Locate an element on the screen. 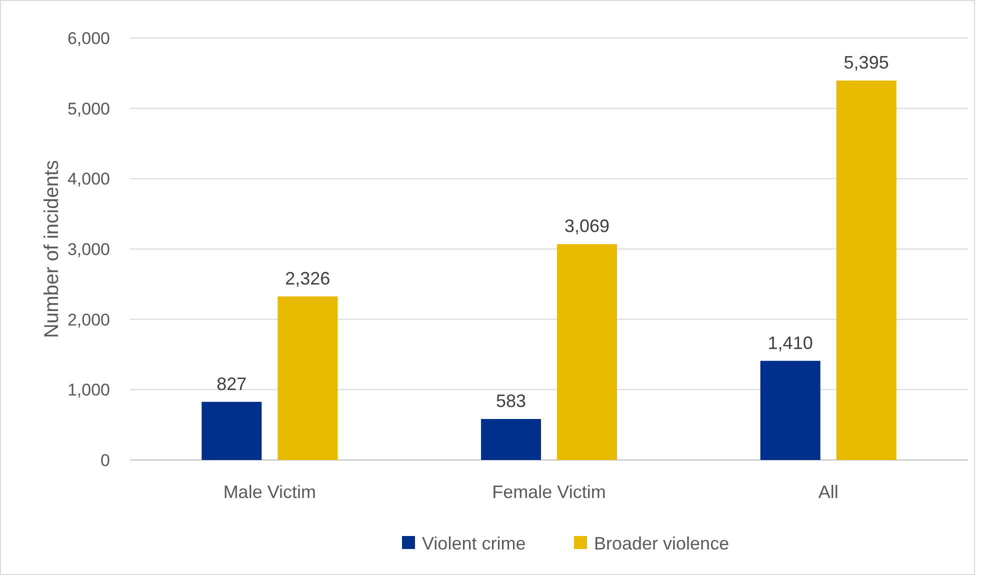  data-label: 1,410 is located at coordinates (790, 342).